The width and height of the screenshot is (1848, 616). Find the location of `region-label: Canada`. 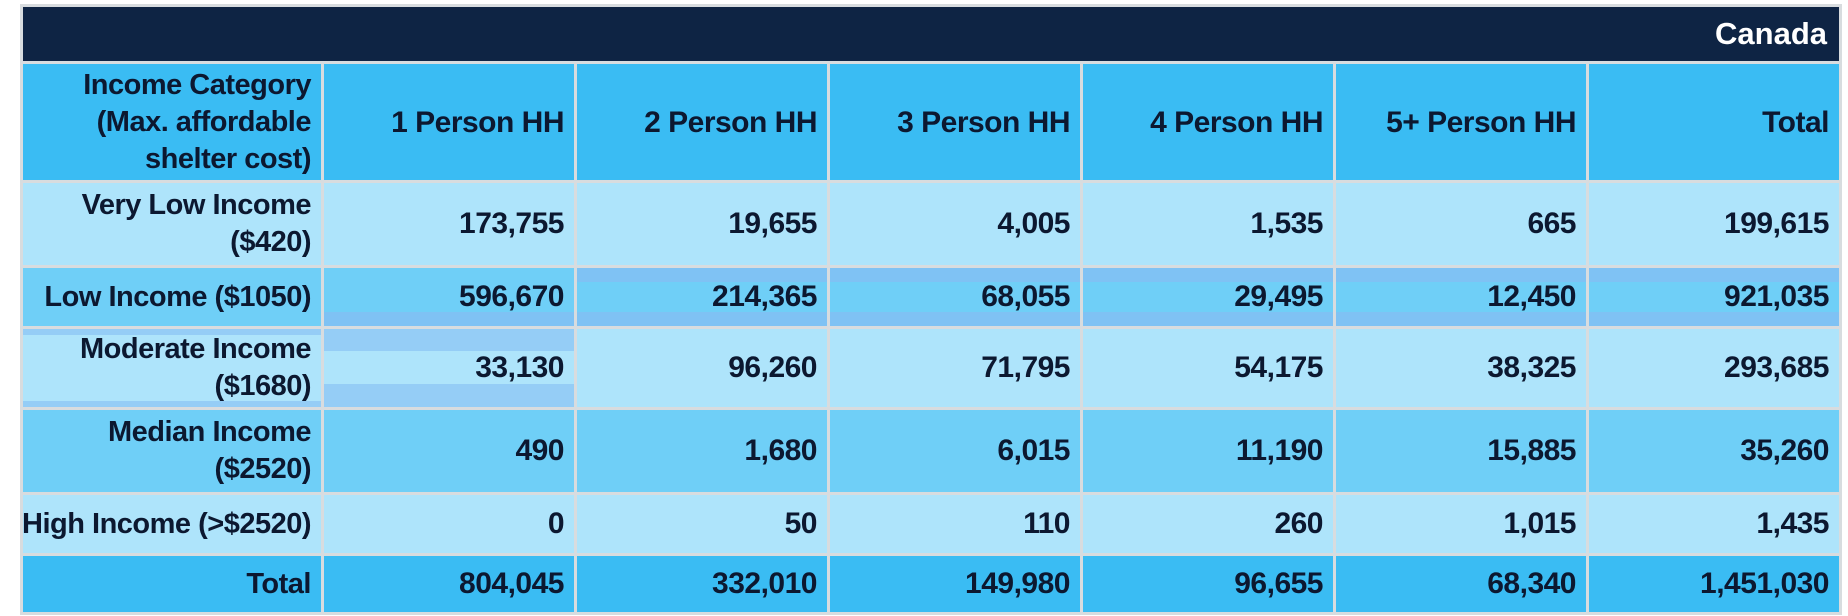

region-label: Canada is located at coordinates (1771, 33).